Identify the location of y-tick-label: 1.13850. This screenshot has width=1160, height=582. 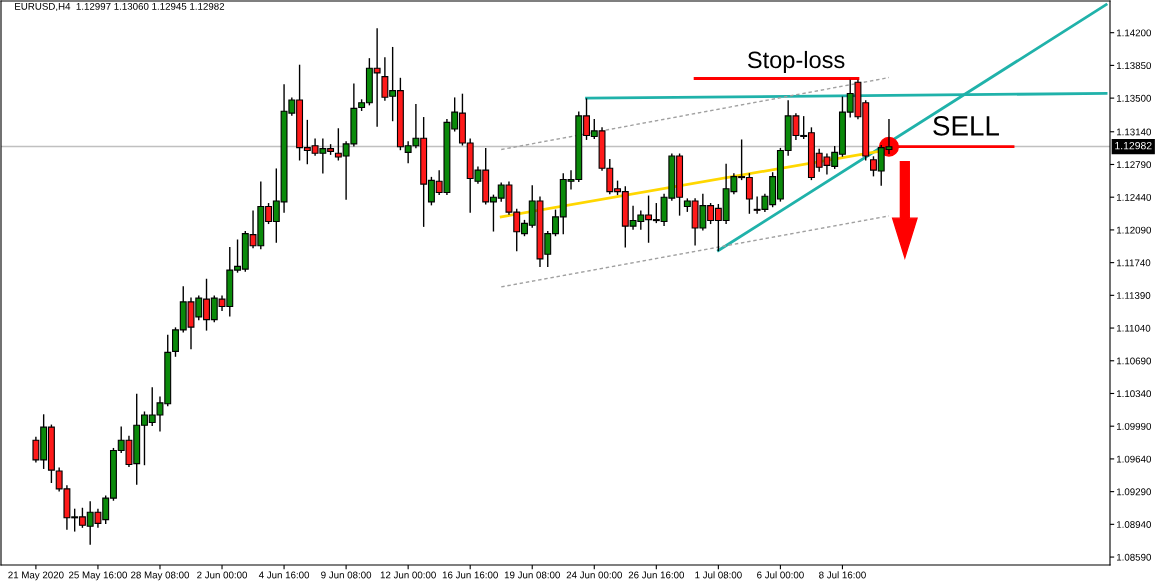
(1134, 66).